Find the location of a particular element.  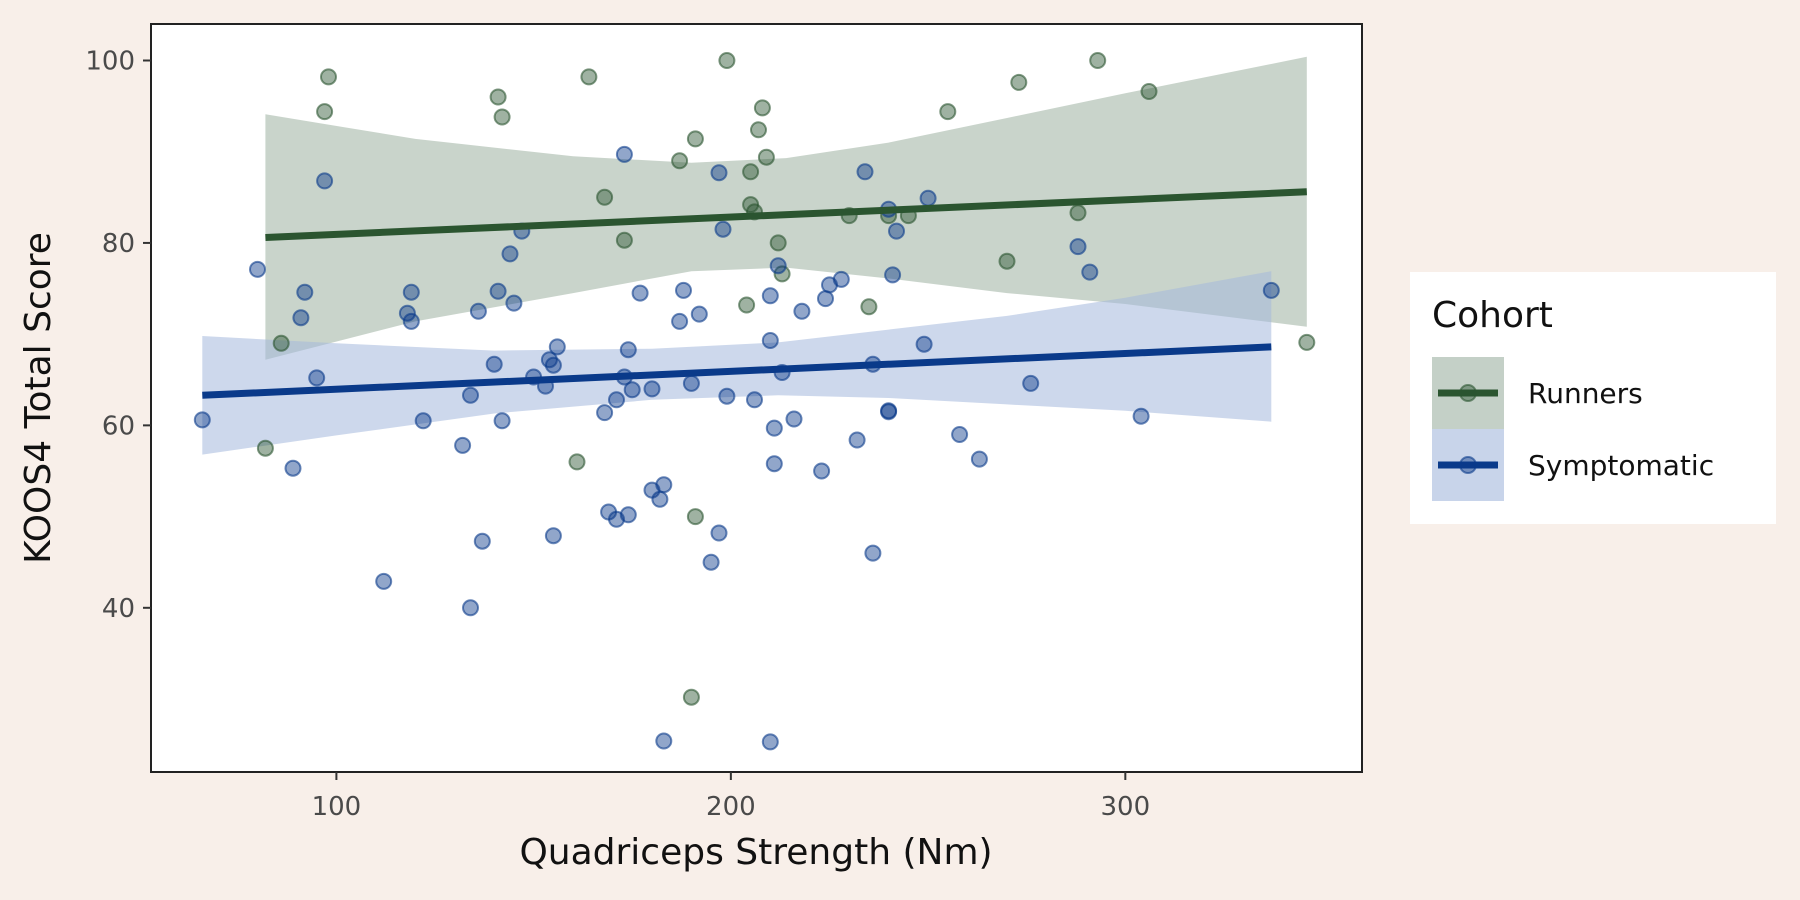

x-axis-ticks: 100 200 300 is located at coordinates (731, 797).